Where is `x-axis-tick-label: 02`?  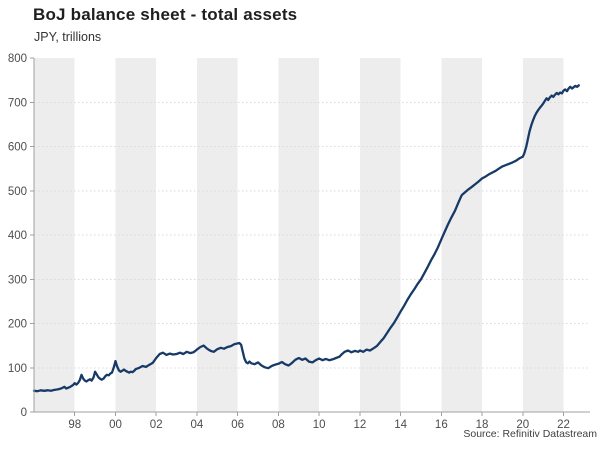 x-axis-tick-label: 02 is located at coordinates (156, 425).